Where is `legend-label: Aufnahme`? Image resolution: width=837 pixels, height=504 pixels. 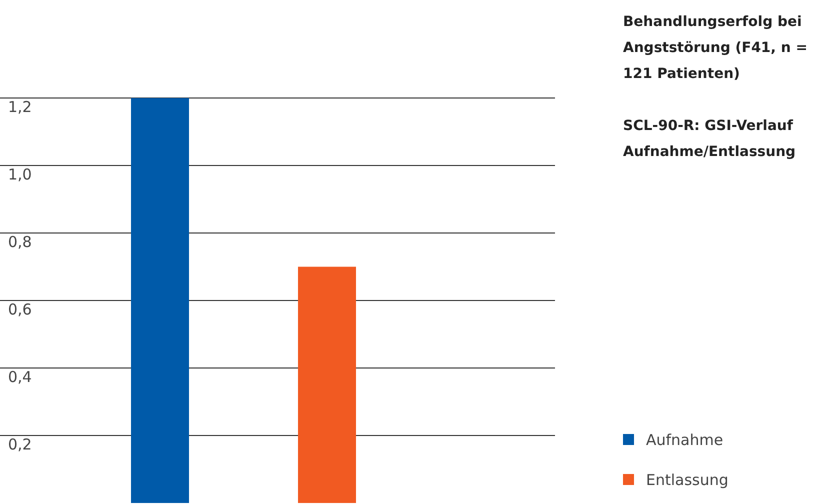 legend-label: Aufnahme is located at coordinates (685, 440).